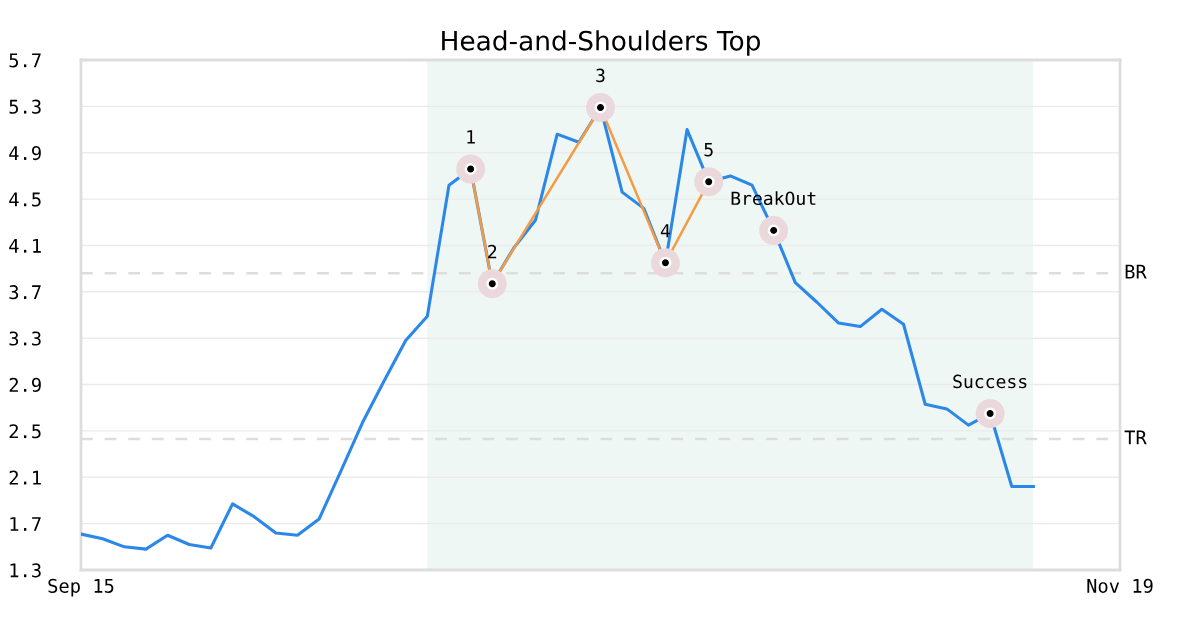 This screenshot has width=1200, height=630. What do you see at coordinates (25, 60) in the screenshot?
I see `y-tick-label: 5.7` at bounding box center [25, 60].